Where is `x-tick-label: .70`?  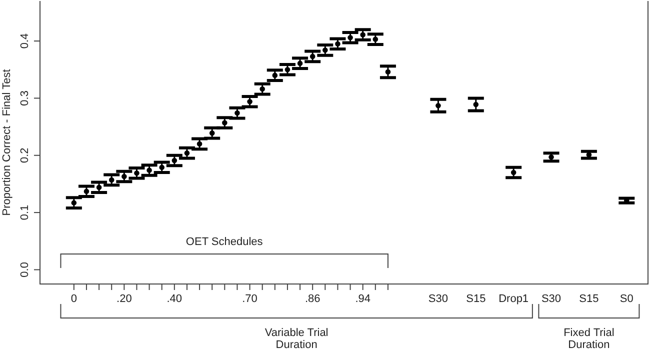
x-tick-label: .70 is located at coordinates (250, 299).